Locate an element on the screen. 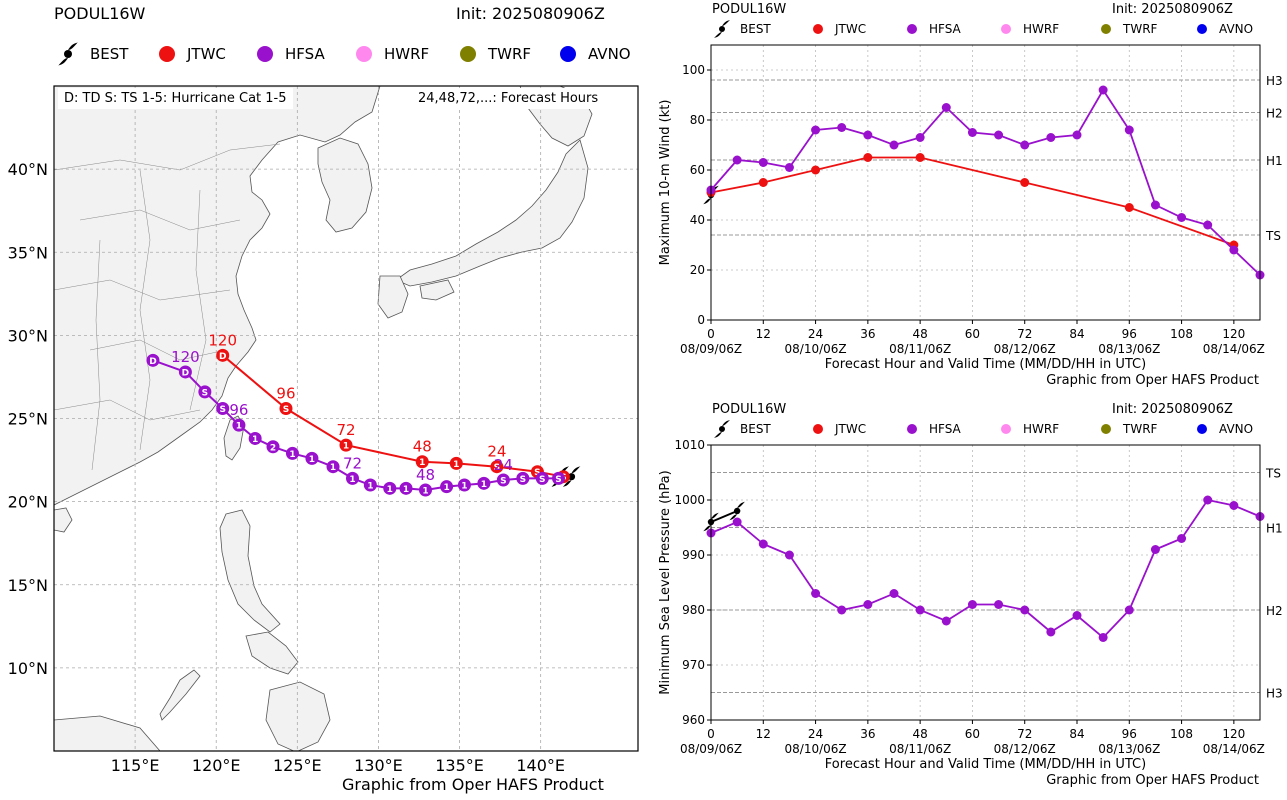  wind-legend-jtwc: JTWC is located at coordinates (850, 29).